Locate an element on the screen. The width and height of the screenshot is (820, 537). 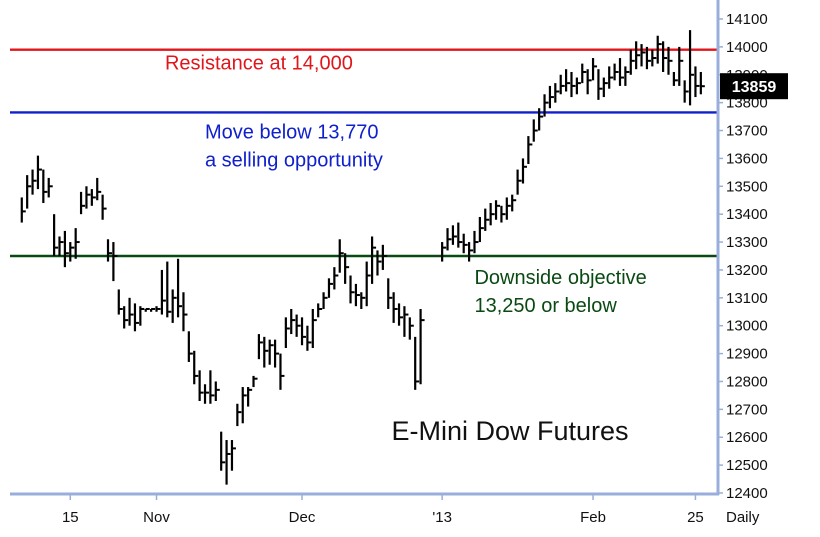
annotation-text: Move below 13,770 is located at coordinates (291, 132).